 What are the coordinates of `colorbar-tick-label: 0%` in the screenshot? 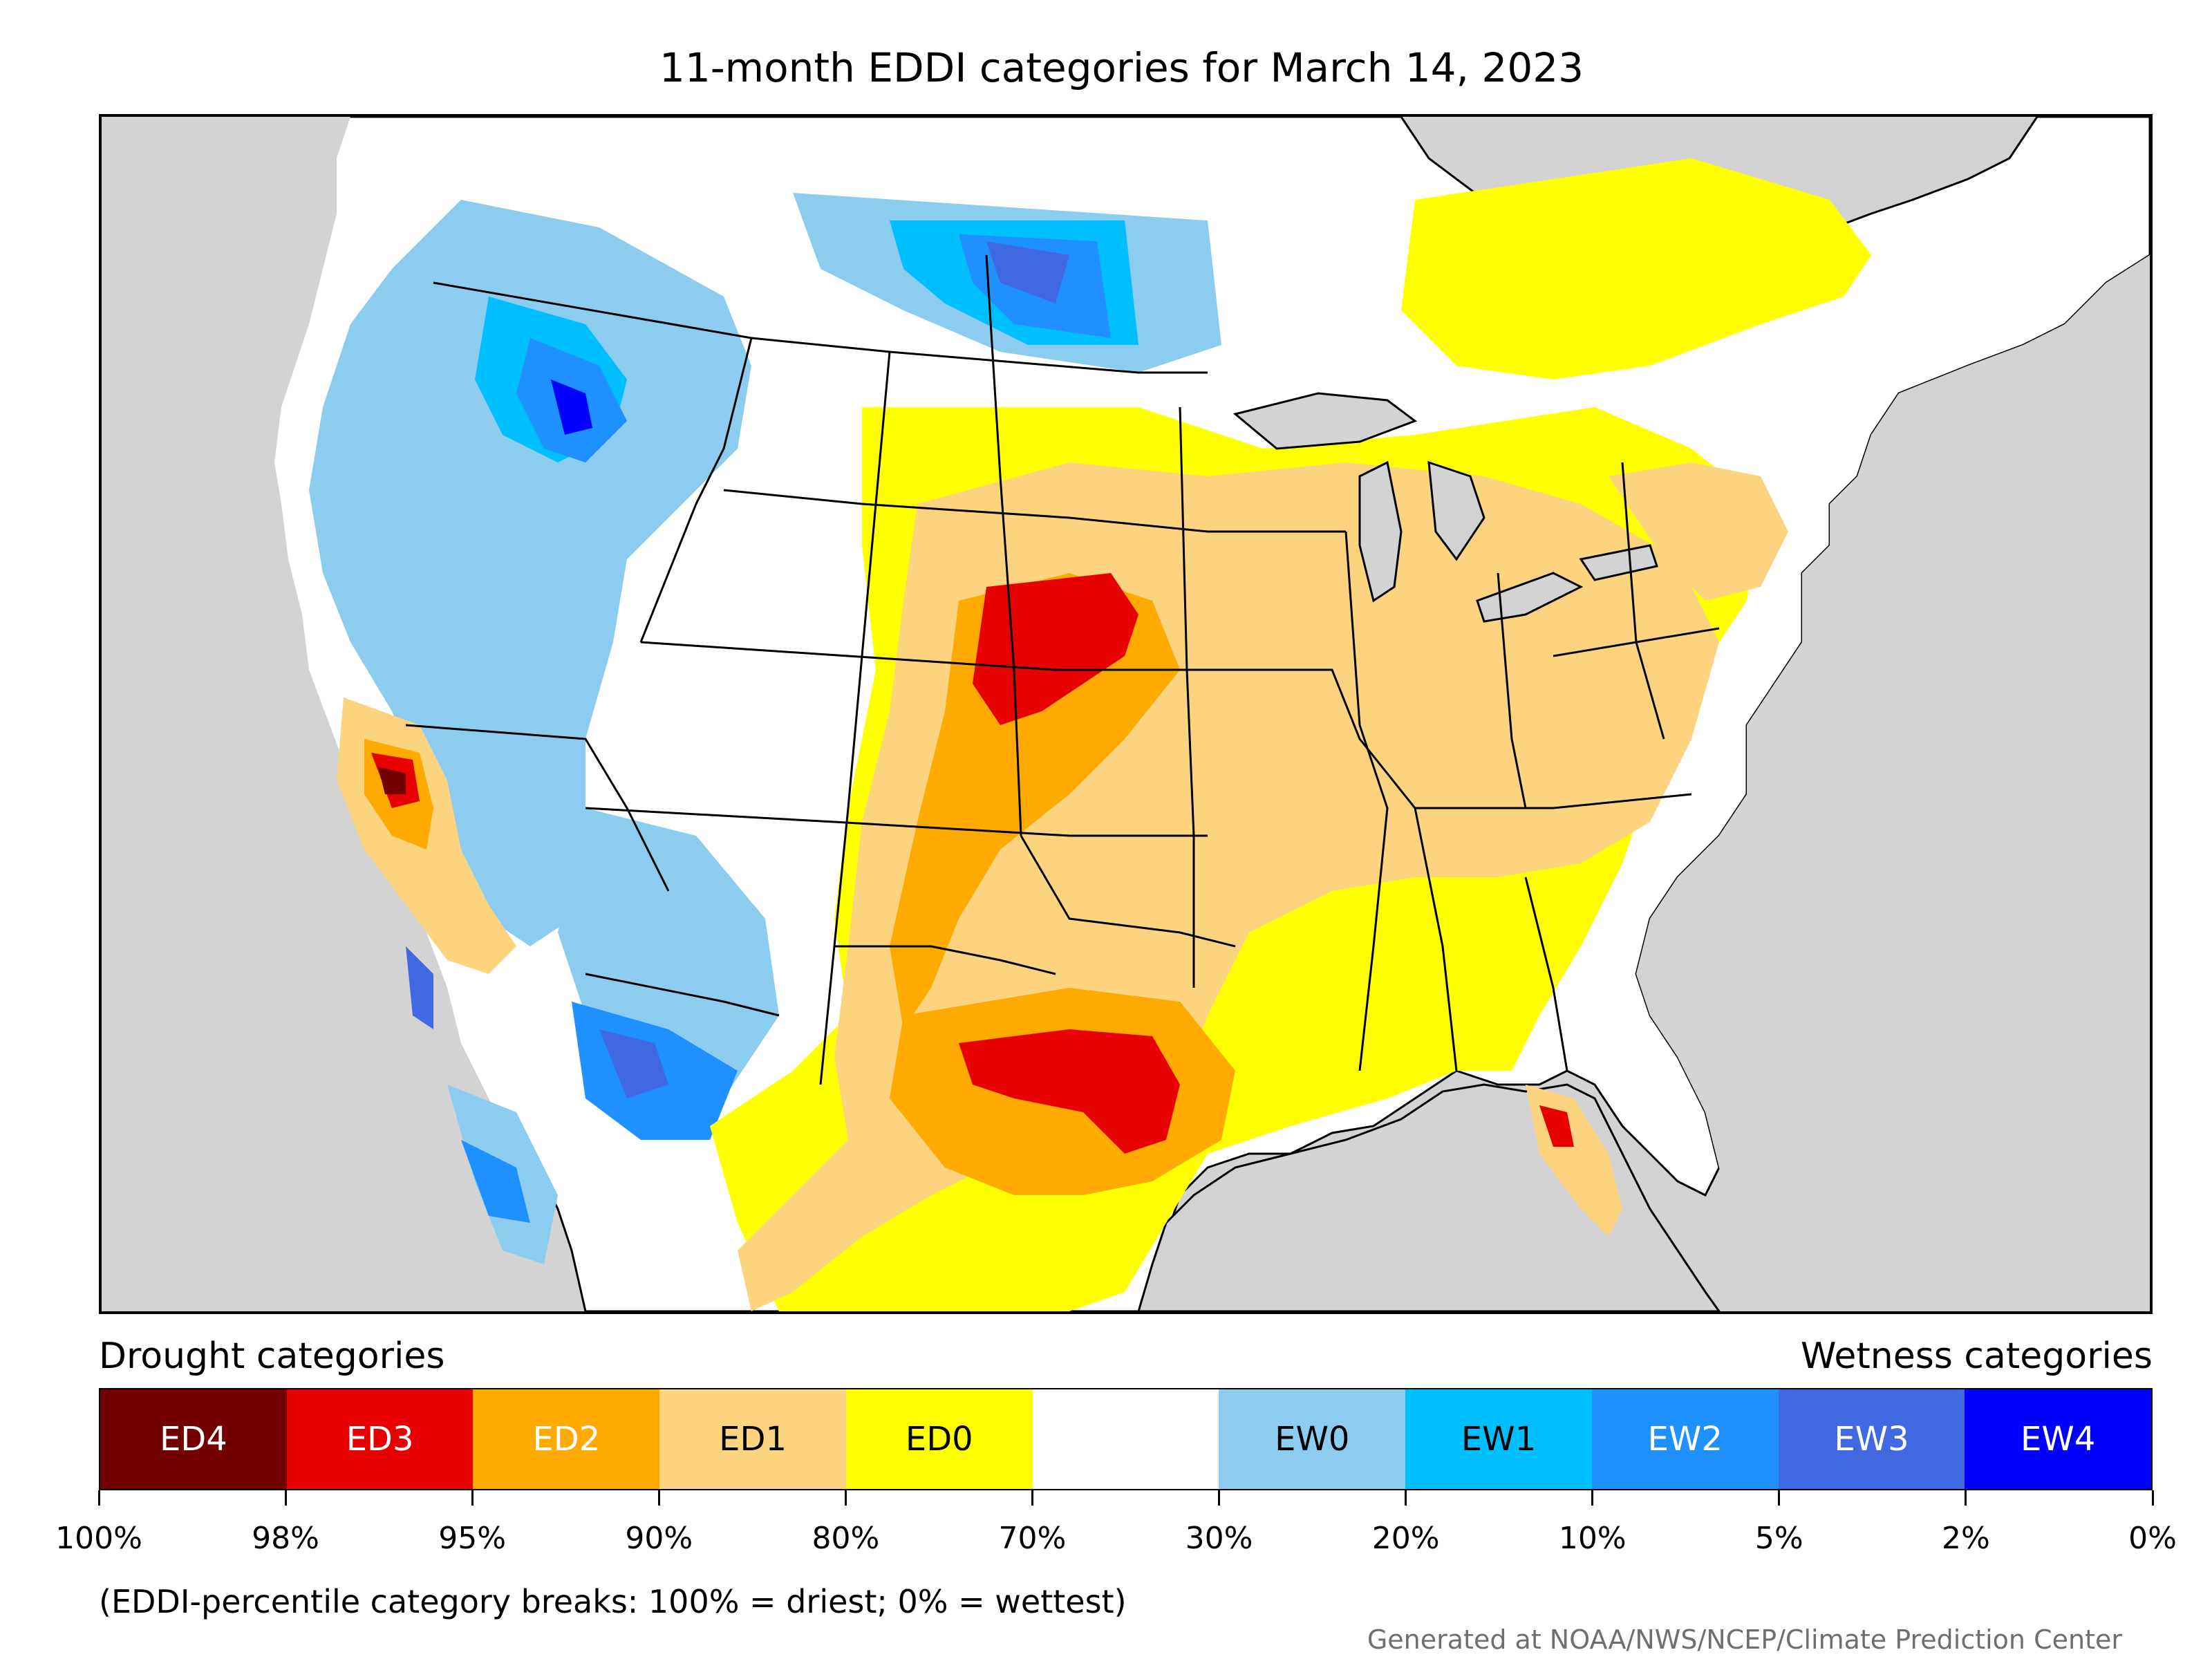 It's located at (2152, 1539).